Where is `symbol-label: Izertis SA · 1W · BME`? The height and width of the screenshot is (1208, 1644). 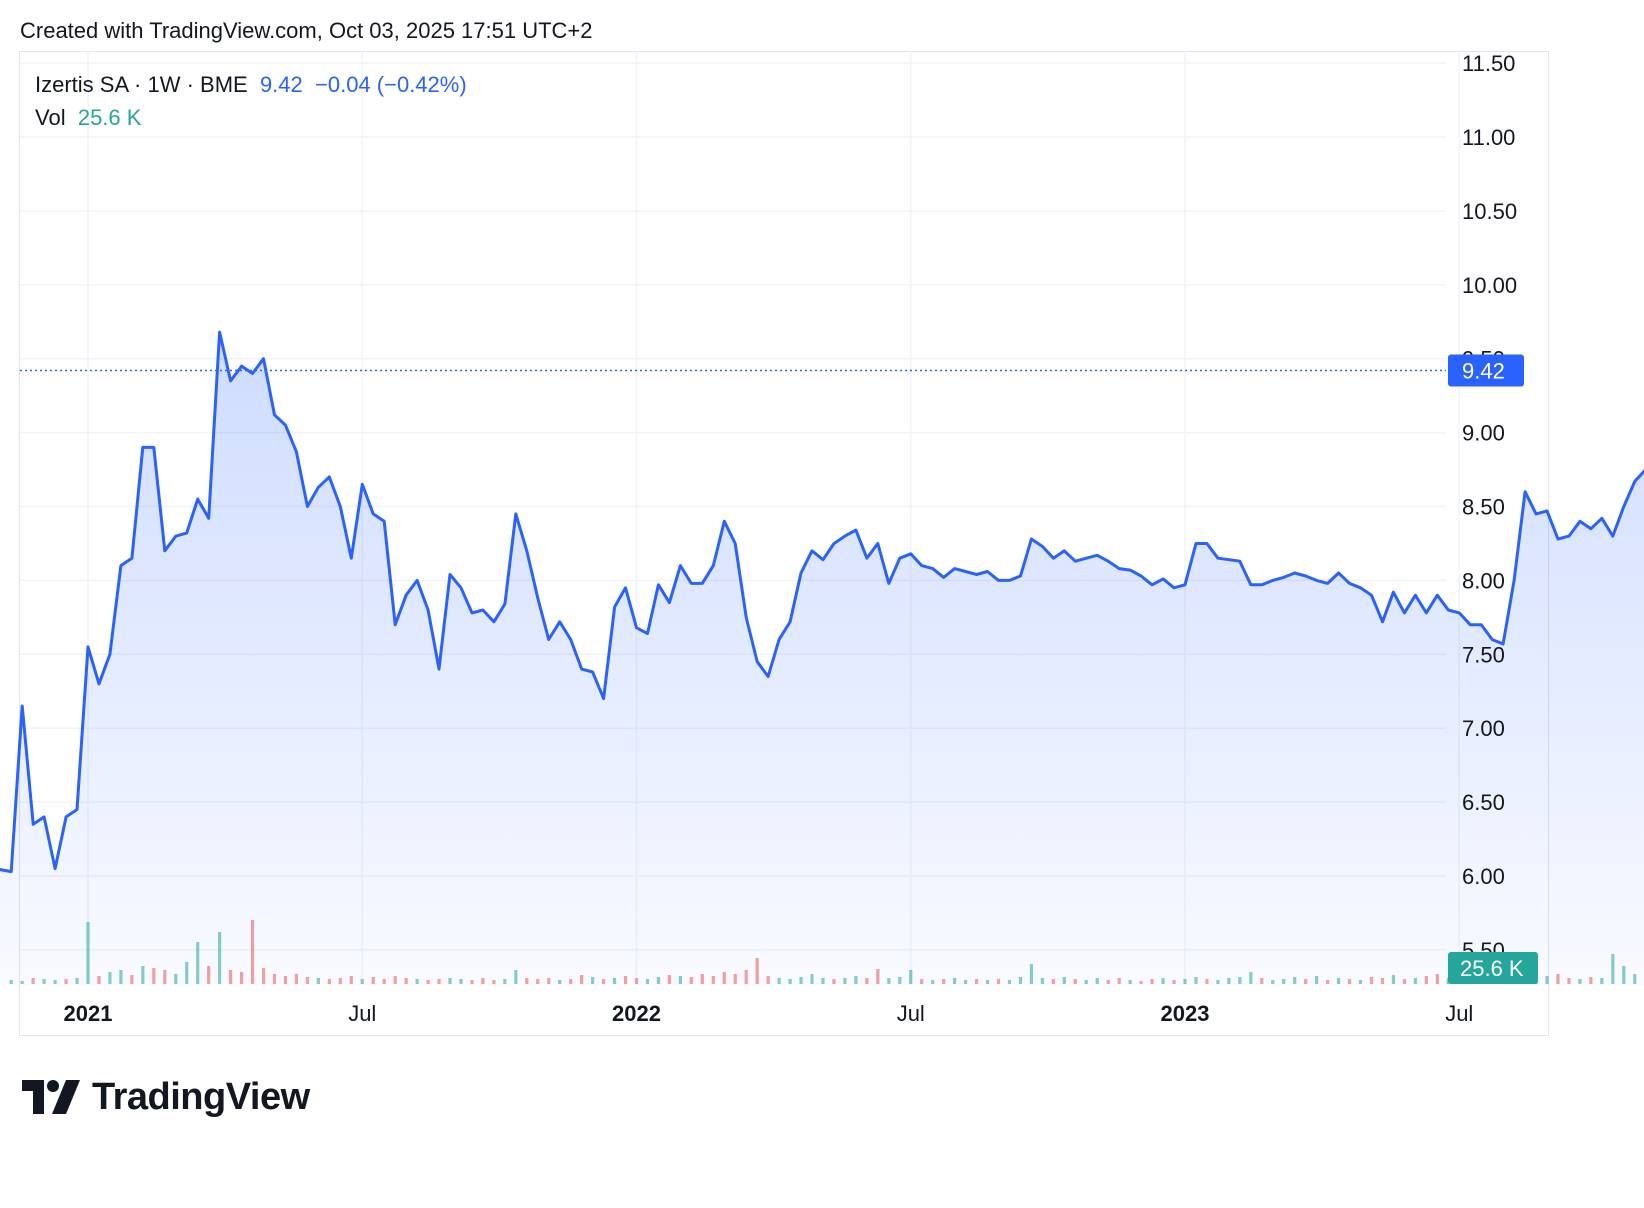 symbol-label: Izertis SA · 1W · BME is located at coordinates (141, 84).